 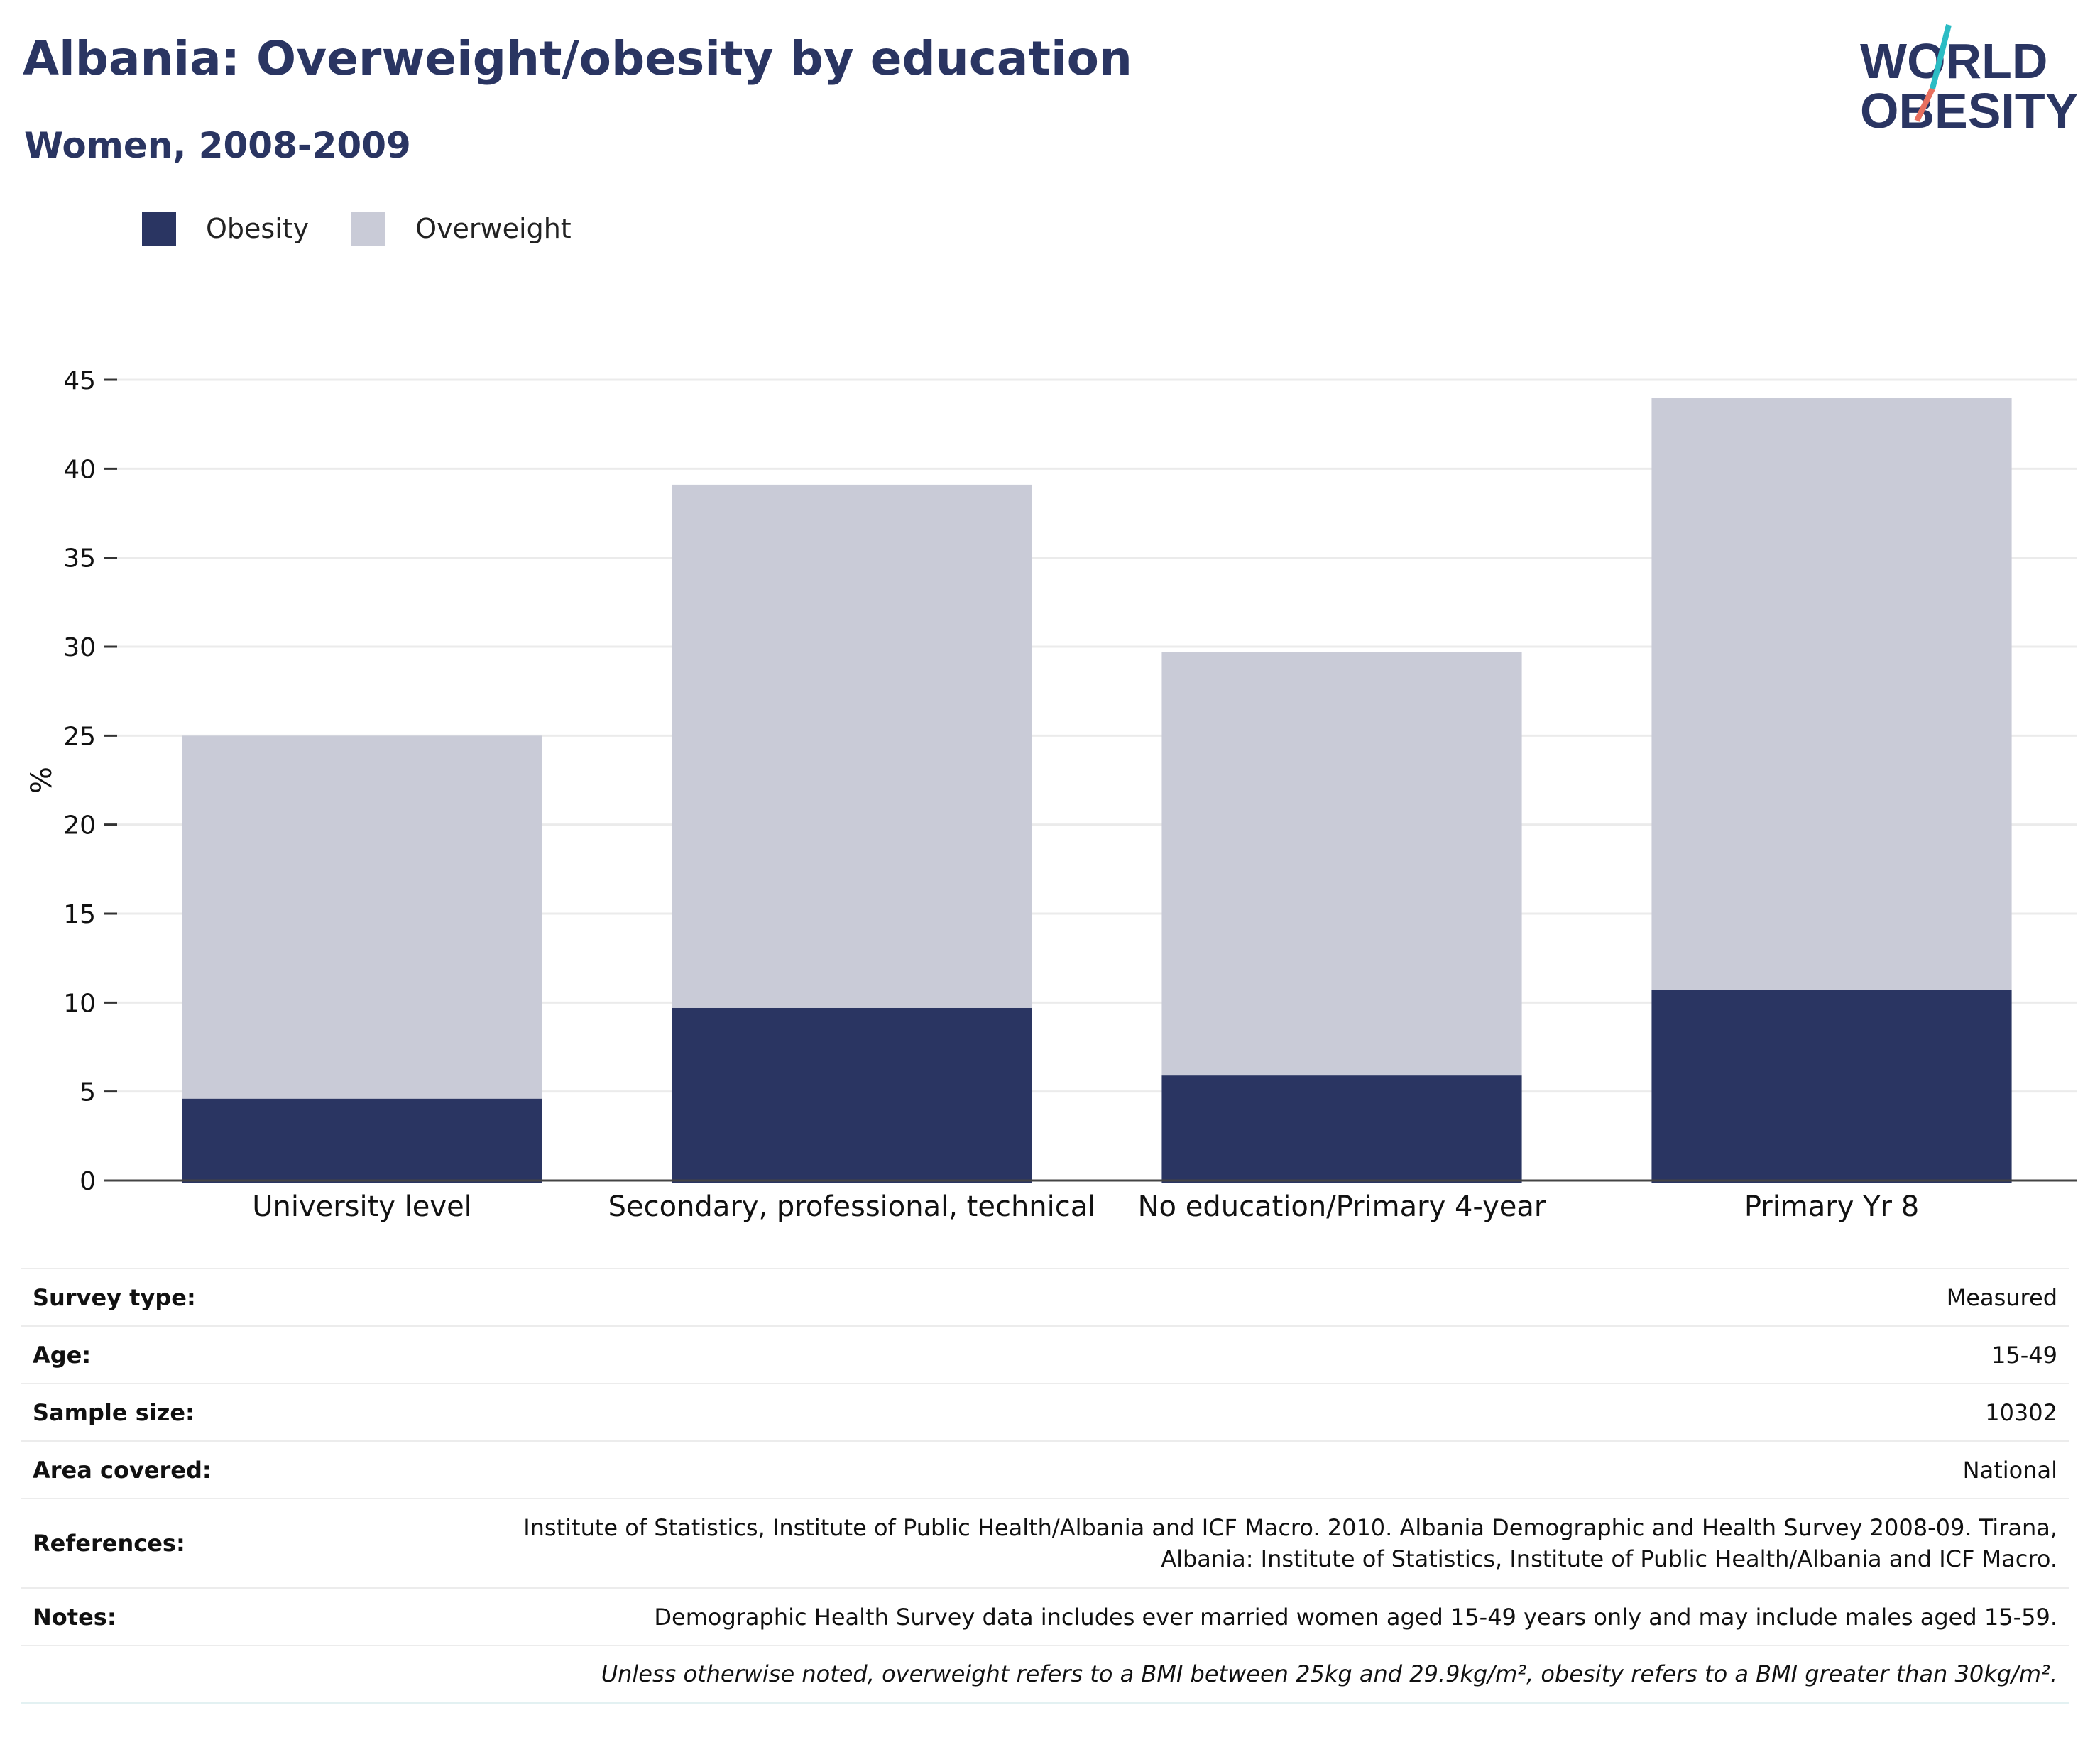 What do you see at coordinates (79, 736) in the screenshot?
I see `y-tick-label: 25` at bounding box center [79, 736].